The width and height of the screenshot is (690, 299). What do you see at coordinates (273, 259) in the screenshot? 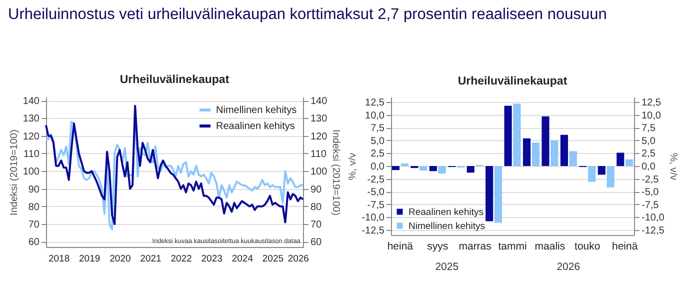
I see `x-tick-label: 2025` at bounding box center [273, 259].